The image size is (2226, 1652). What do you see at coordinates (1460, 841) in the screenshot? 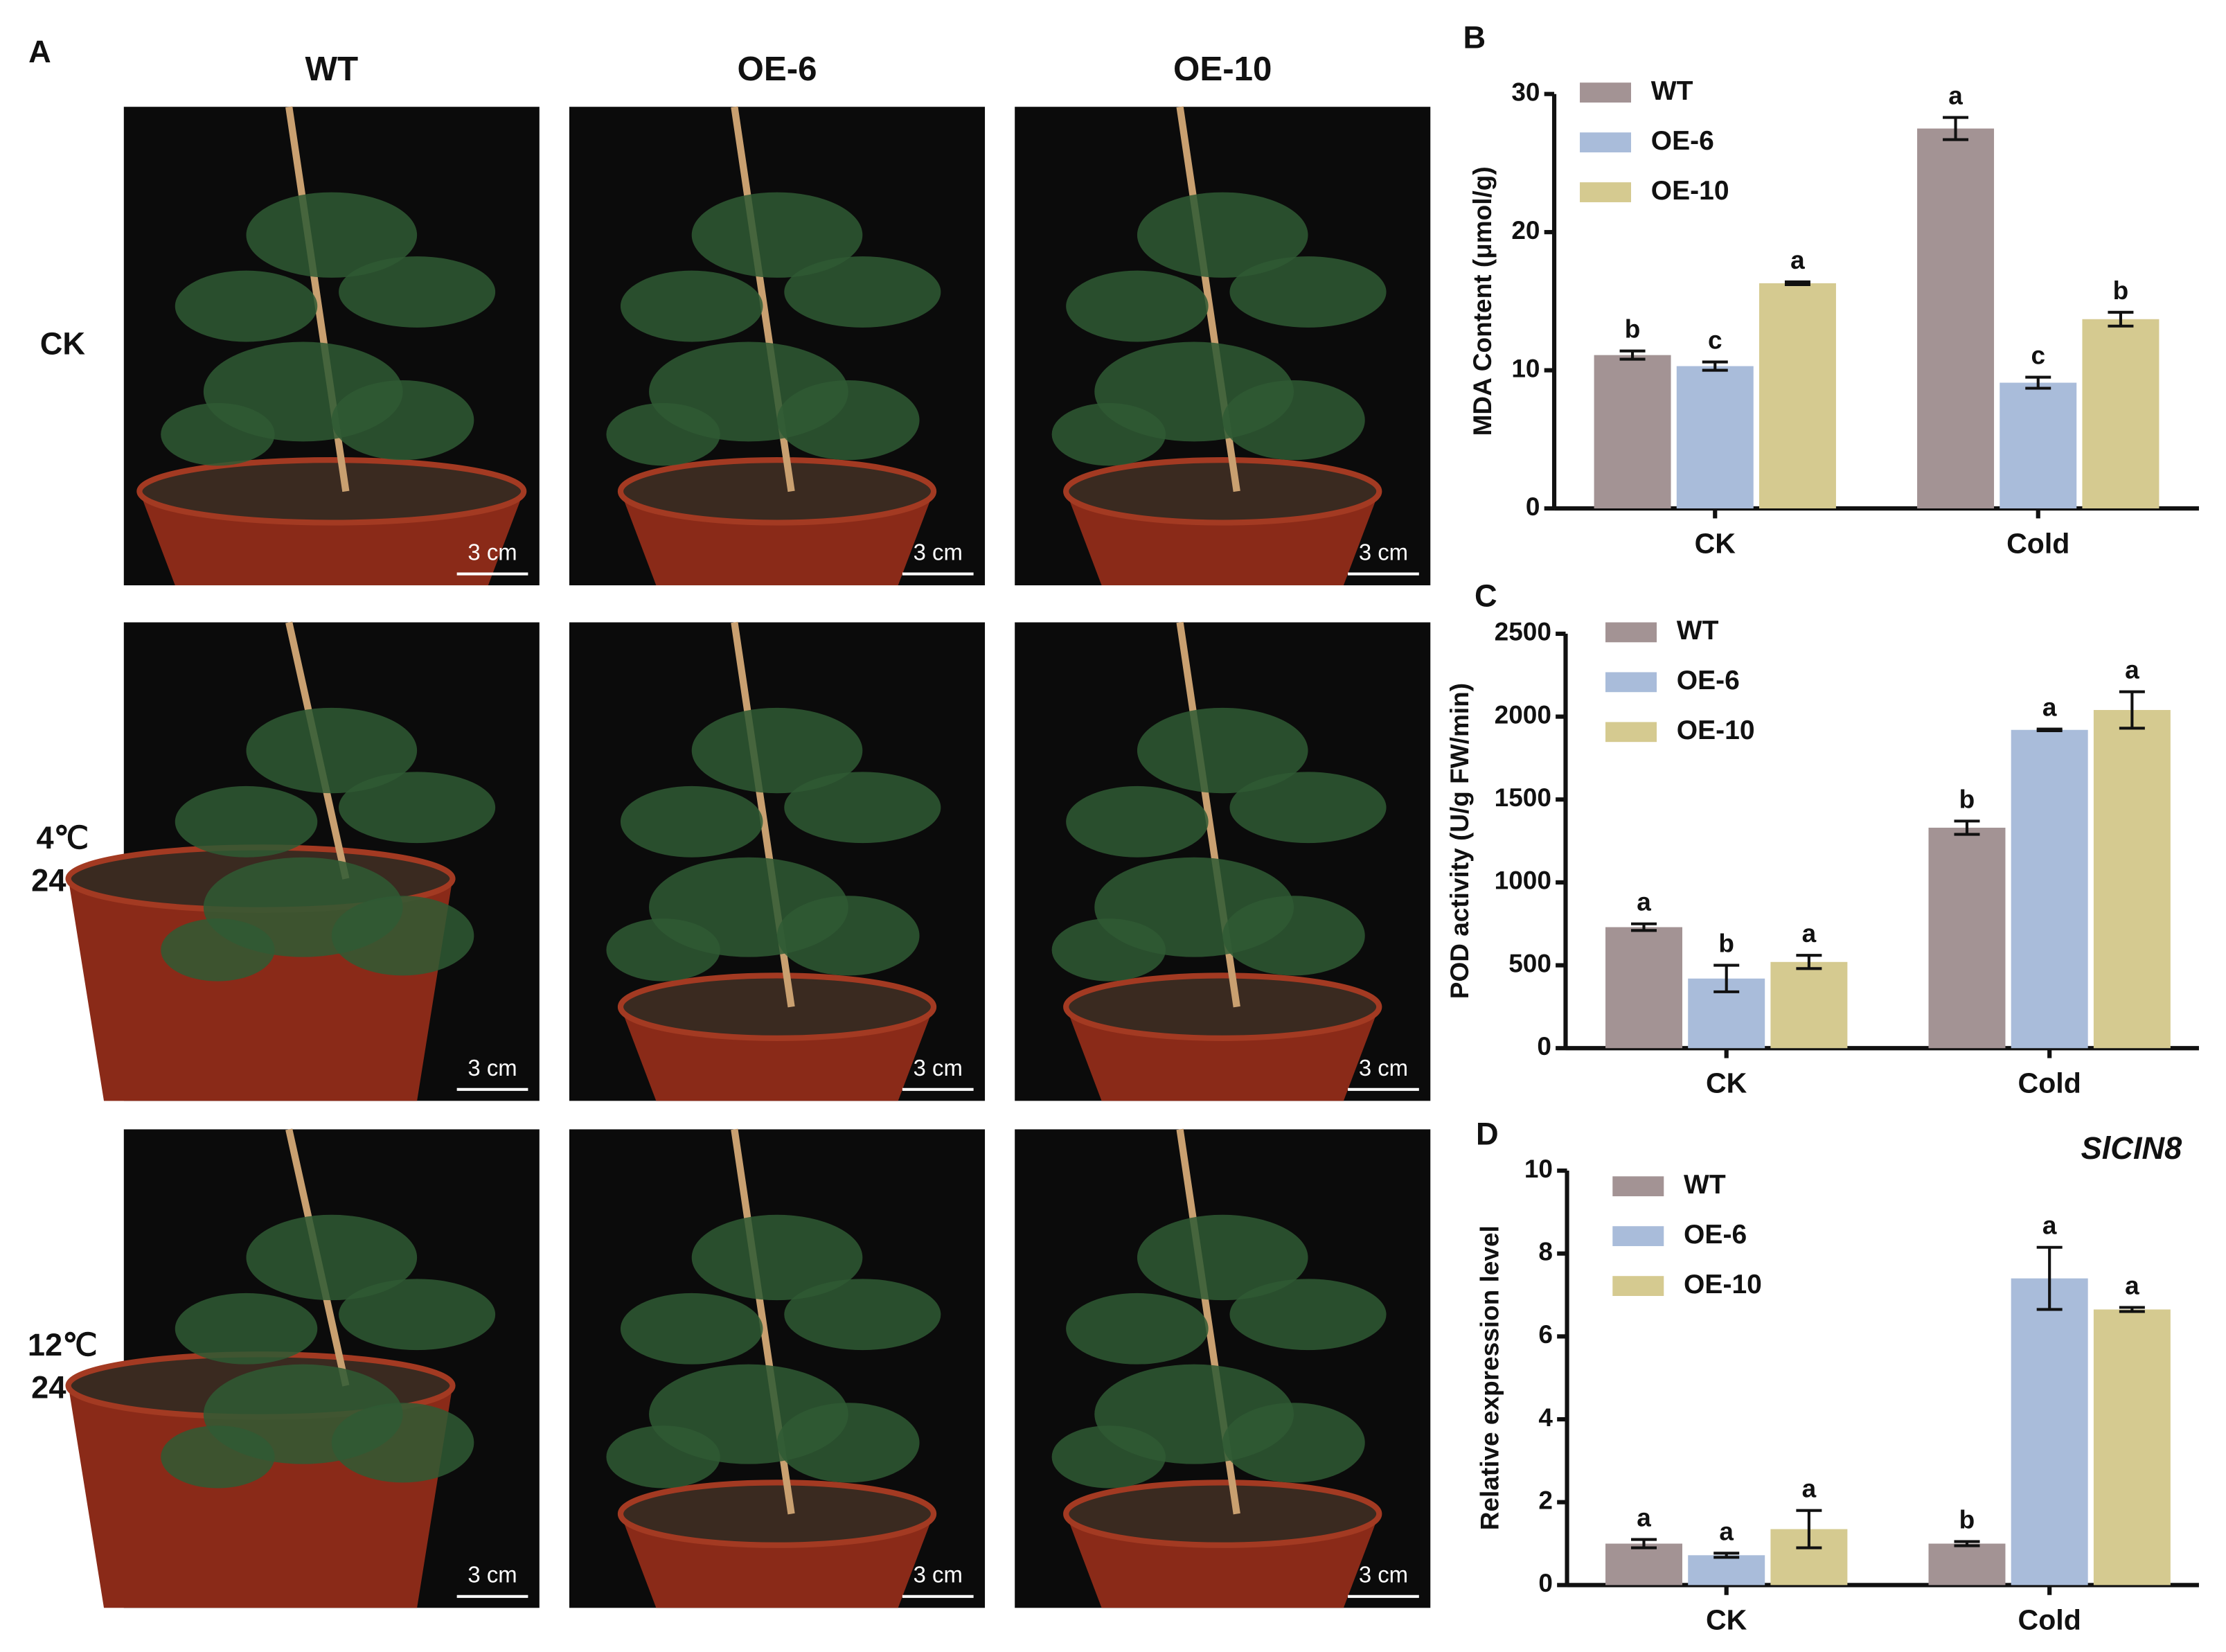
I see `y-axis-label: POD activity (U/g FW/min)` at bounding box center [1460, 841].